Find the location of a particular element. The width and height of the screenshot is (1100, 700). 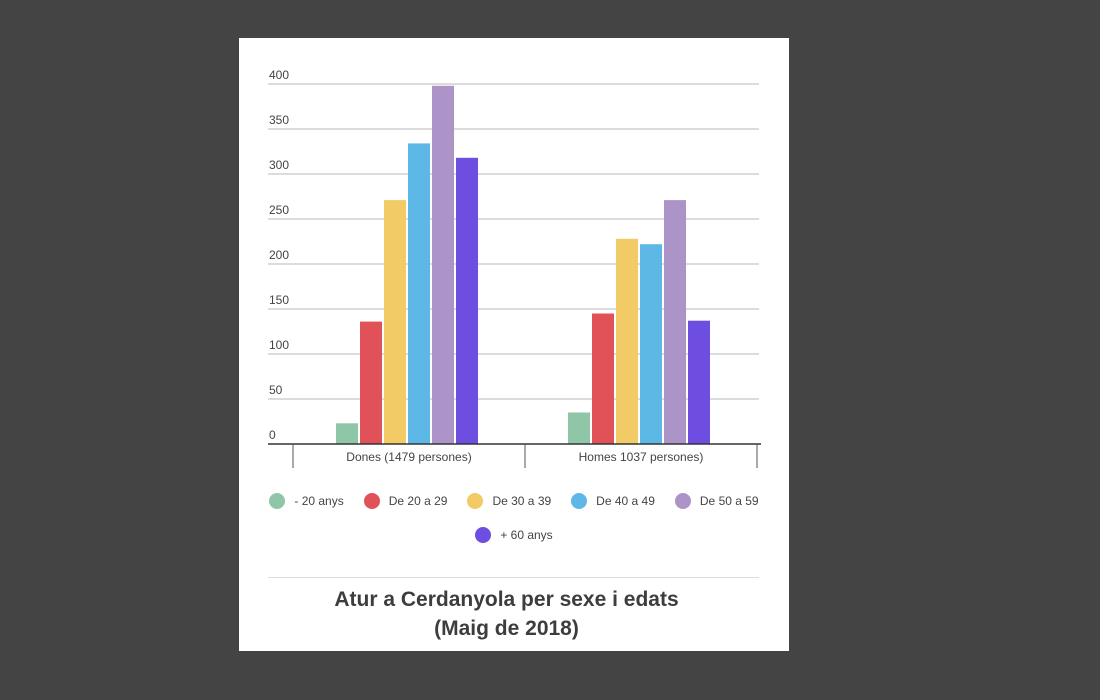

divider is located at coordinates (513, 577).